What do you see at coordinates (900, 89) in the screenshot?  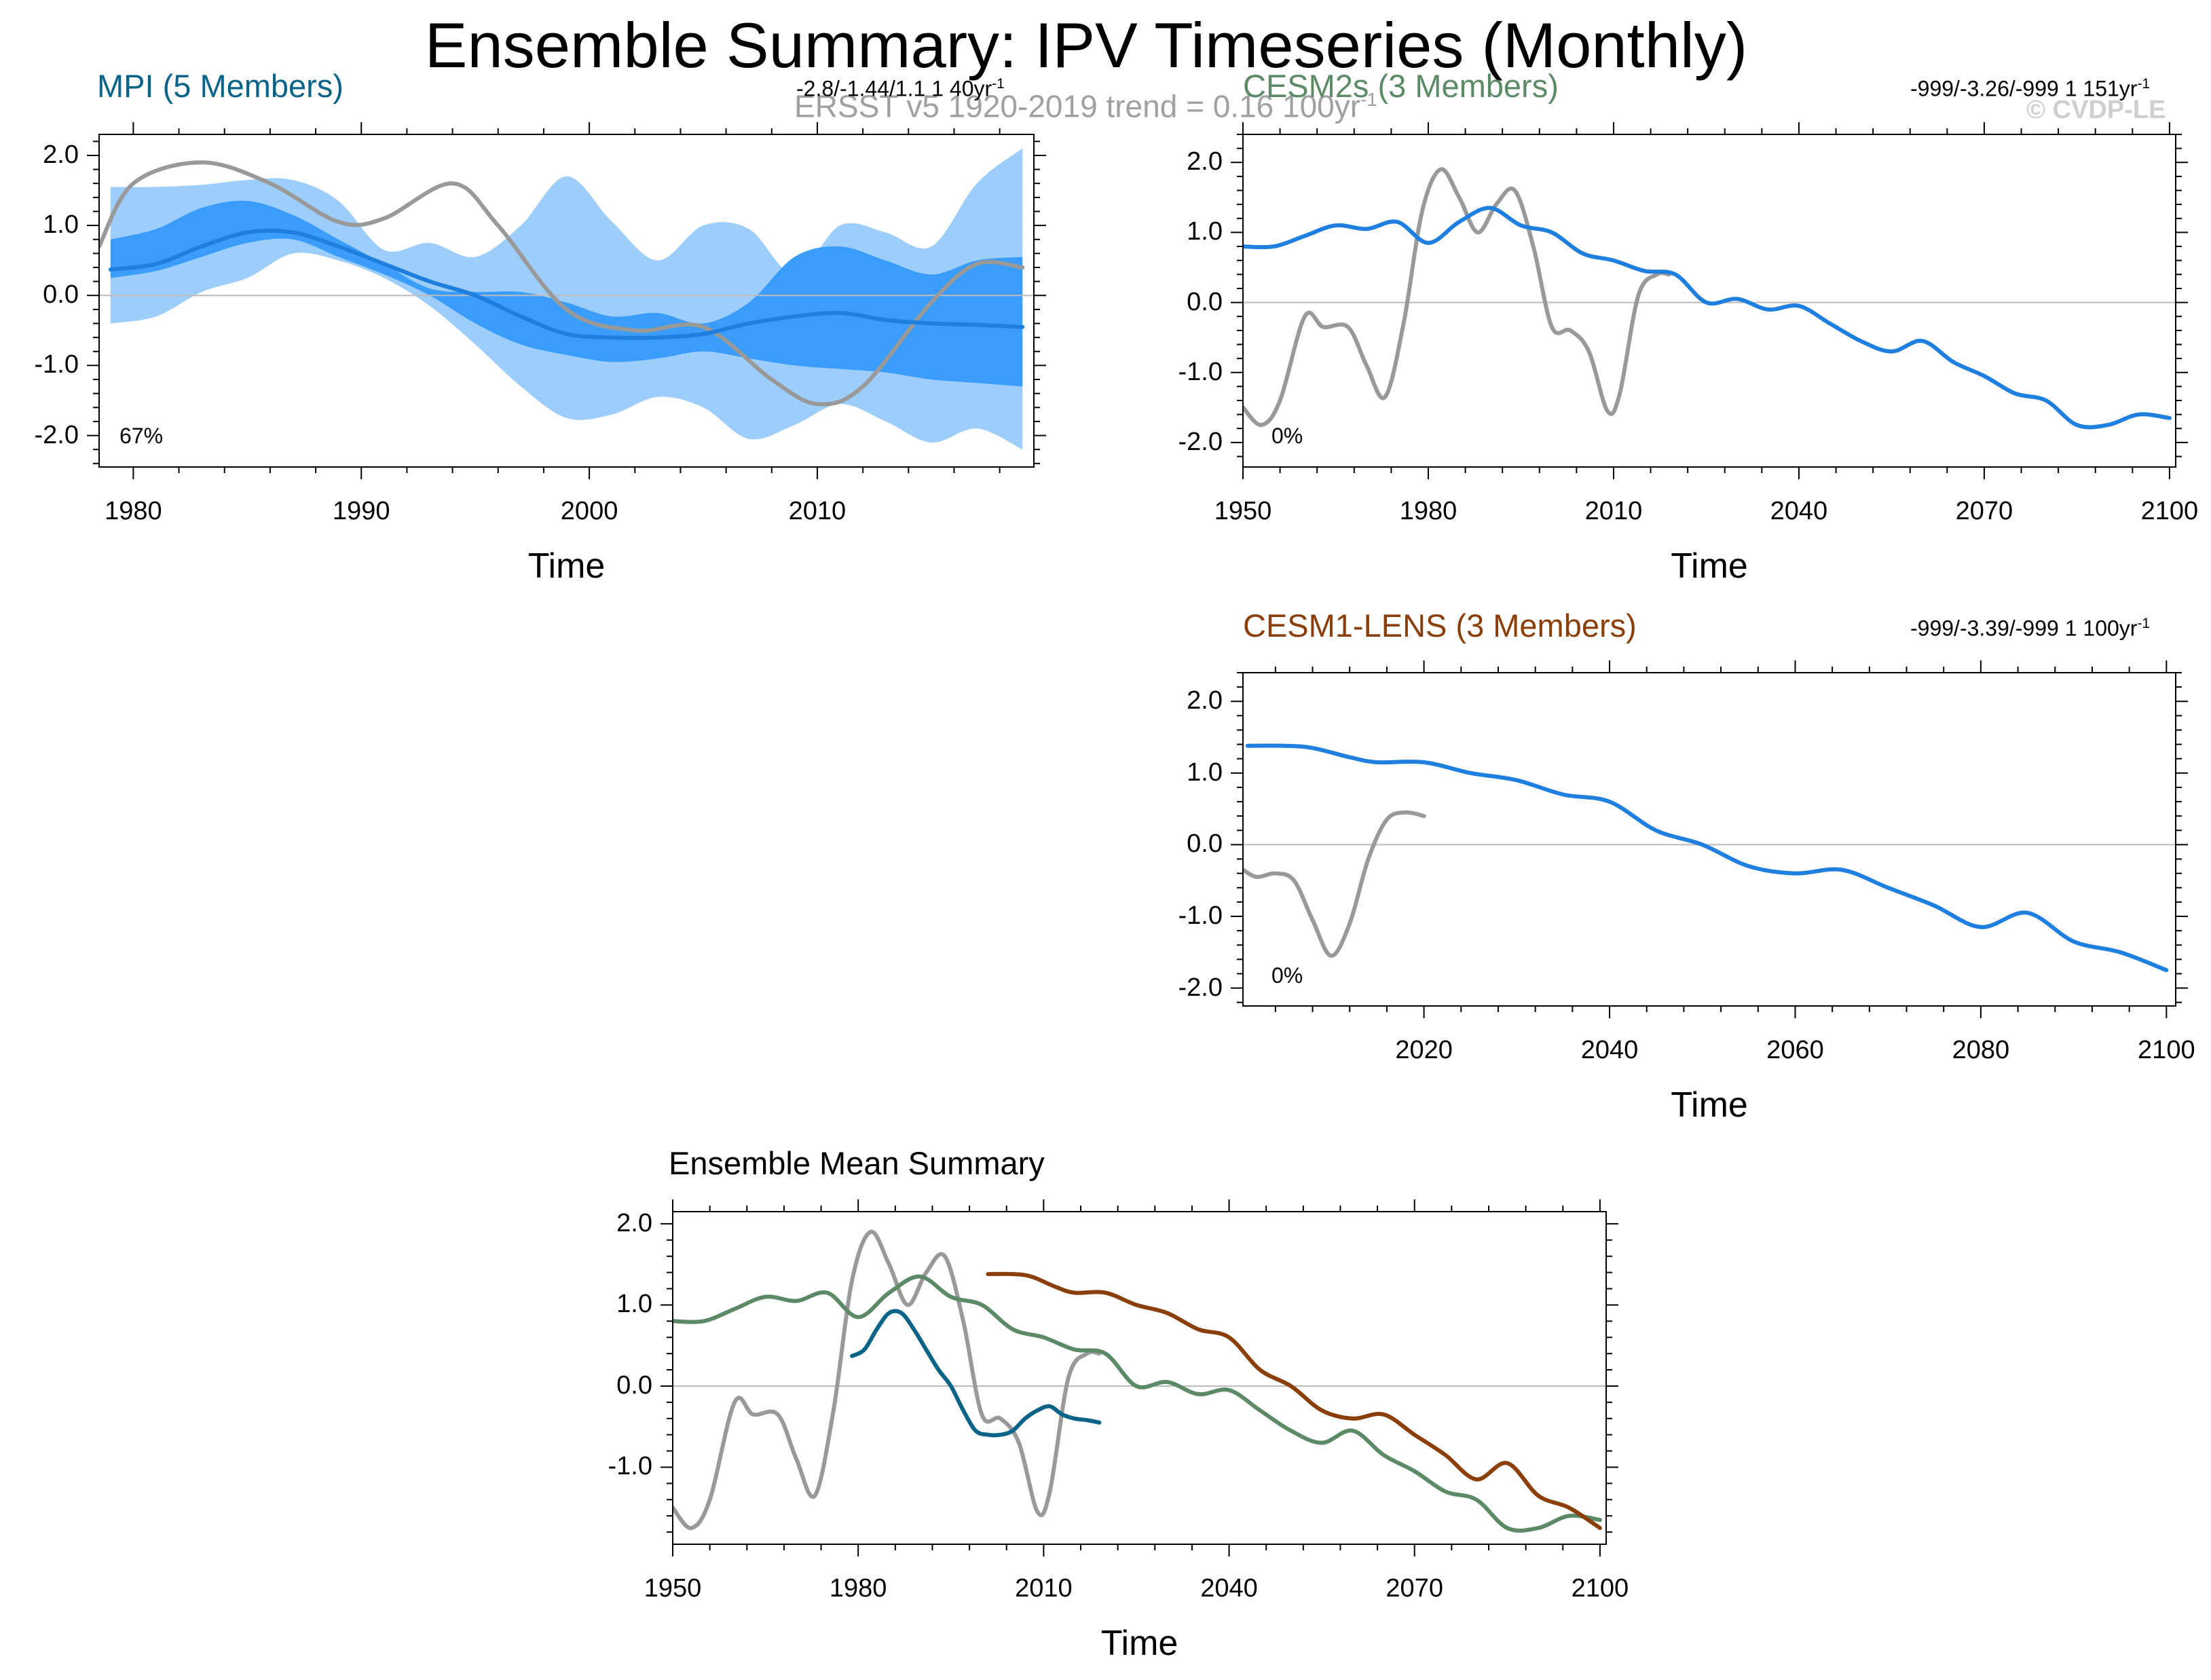 I see `panel-stats-mpi: -2.8/-1.44/1.1 1 40yr-1` at bounding box center [900, 89].